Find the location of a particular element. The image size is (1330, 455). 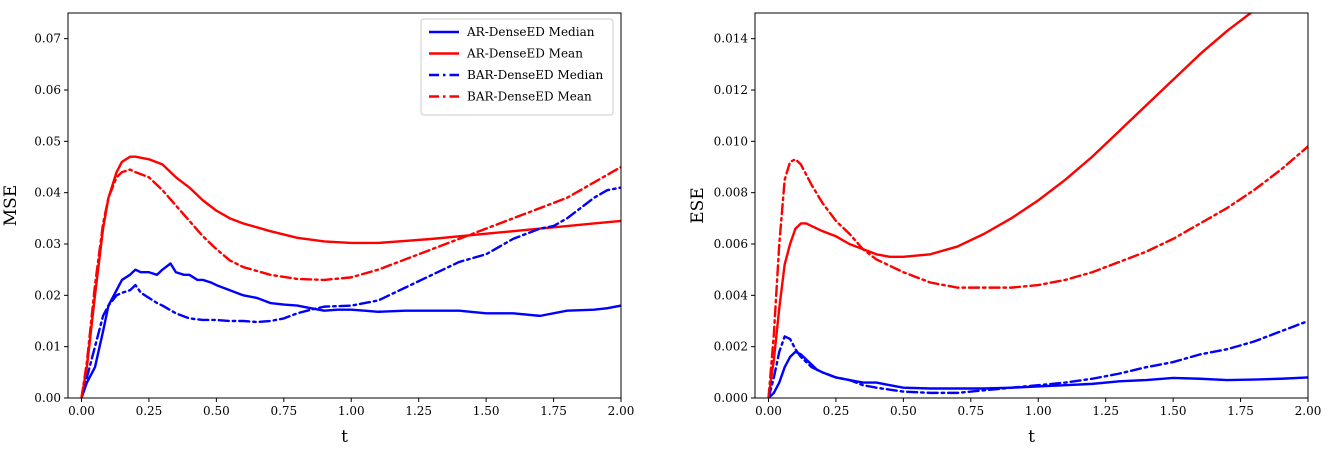

y-tick-label: 0.000 is located at coordinates (731, 398).